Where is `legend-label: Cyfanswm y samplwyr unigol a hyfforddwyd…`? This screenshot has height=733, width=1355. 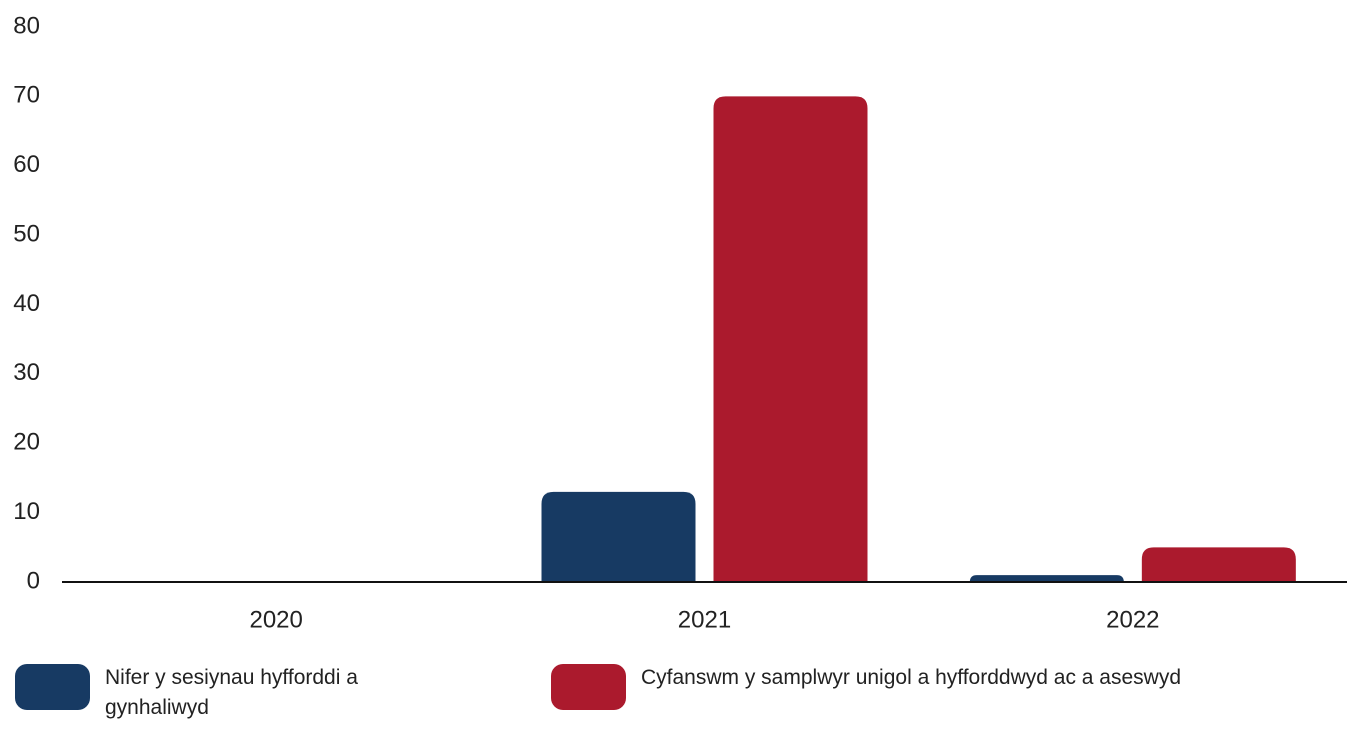
legend-label: Cyfanswm y samplwyr unigol a hyfforddwyd… is located at coordinates (911, 677).